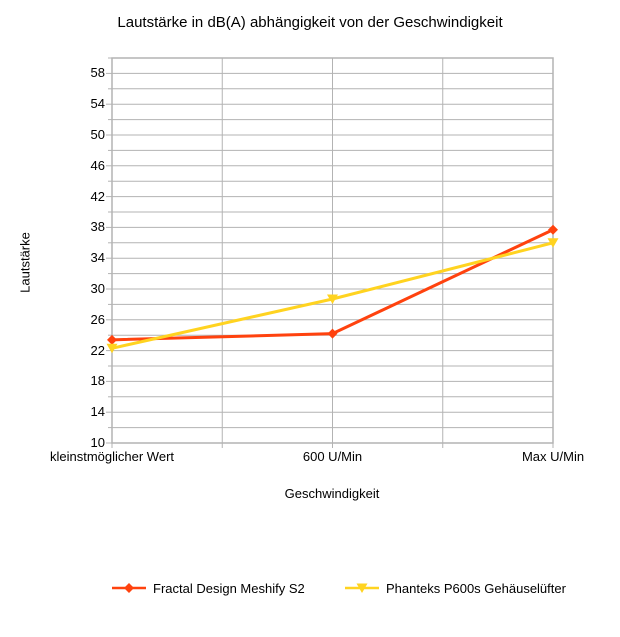  Describe the element at coordinates (229, 588) in the screenshot. I see `legend-label: Fractal Design Meshify S2` at that location.